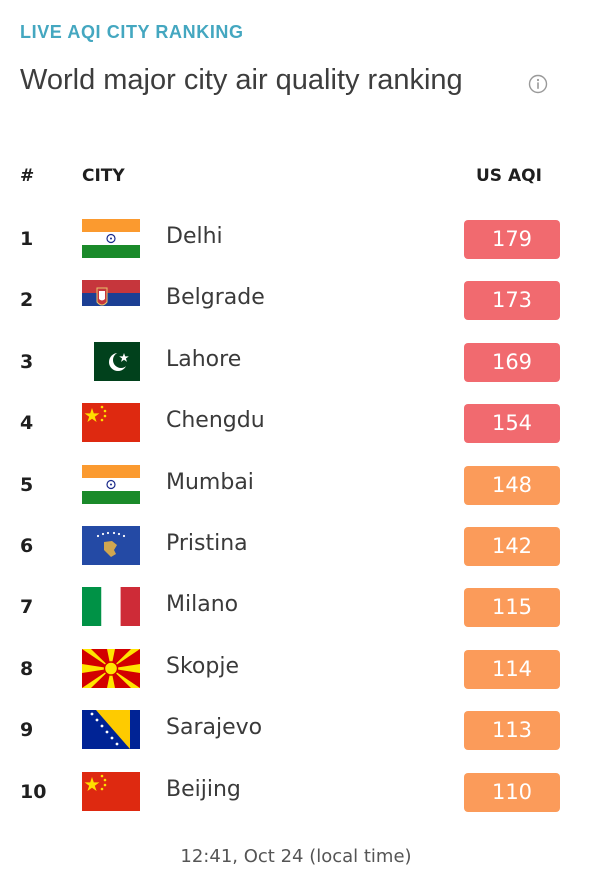 The image size is (592, 895). What do you see at coordinates (296, 424) in the screenshot?
I see `ranking-row: 4 Chengdu 154` at bounding box center [296, 424].